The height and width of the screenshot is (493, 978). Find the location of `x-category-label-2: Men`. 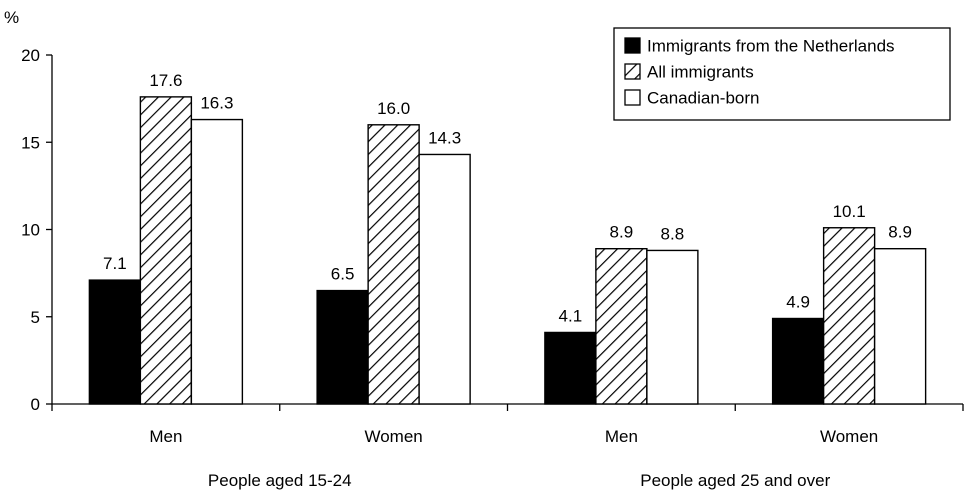

x-category-label-2: Men is located at coordinates (621, 436).